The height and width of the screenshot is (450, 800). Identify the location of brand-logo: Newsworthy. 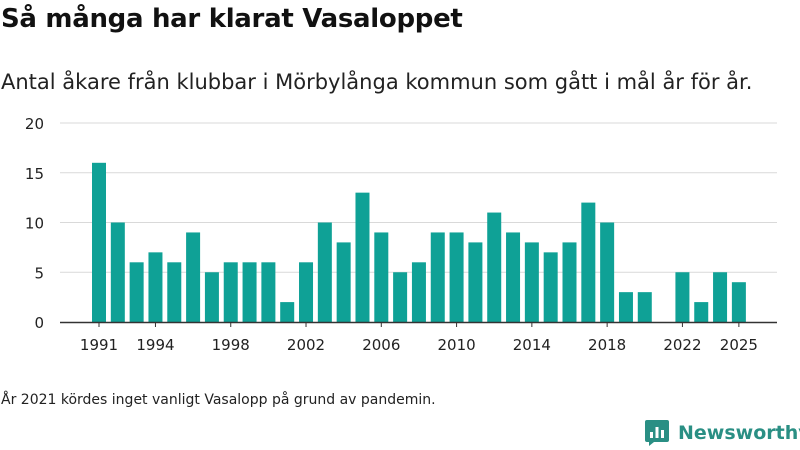
(722, 433).